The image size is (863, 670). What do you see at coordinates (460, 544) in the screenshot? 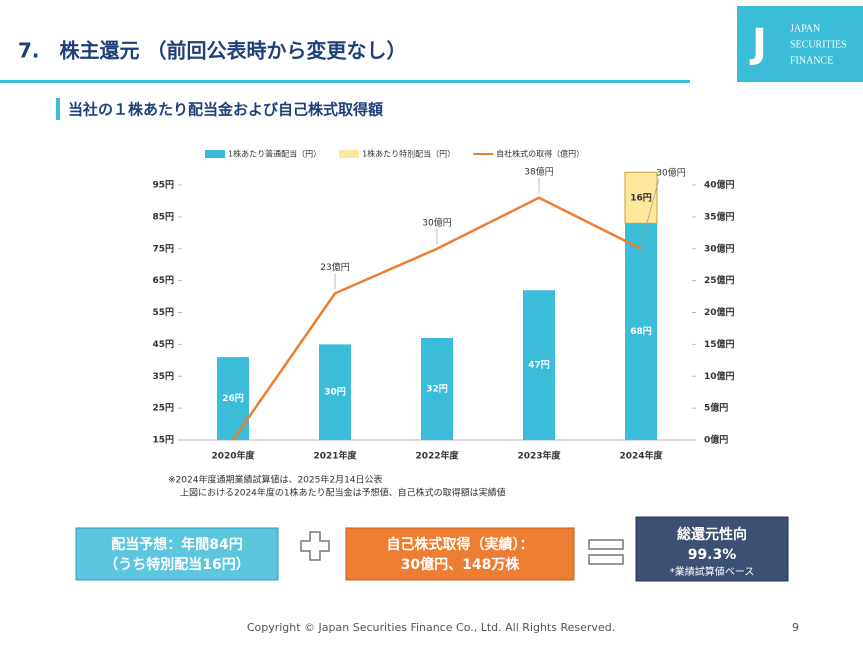
I see `box-text: 自己株式取得（実績）：` at bounding box center [460, 544].